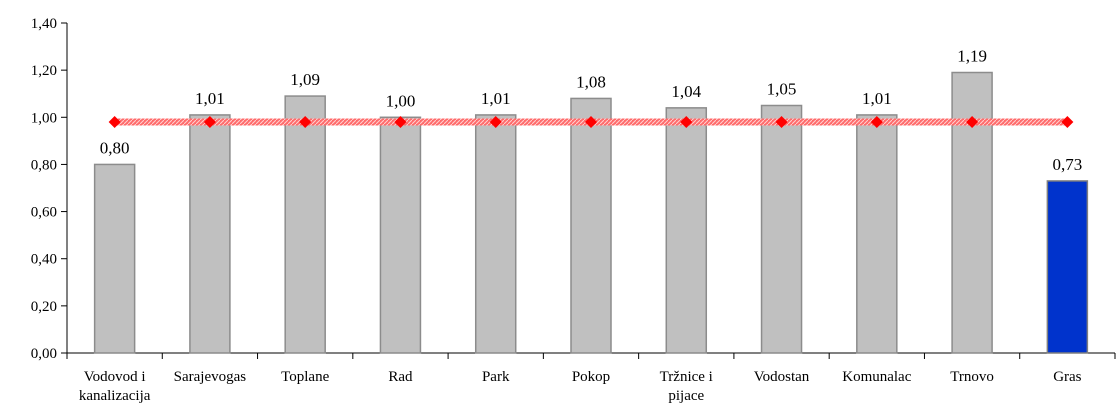 The height and width of the screenshot is (406, 1119). Describe the element at coordinates (115, 377) in the screenshot. I see `category-label-line: Vodovod i` at that location.